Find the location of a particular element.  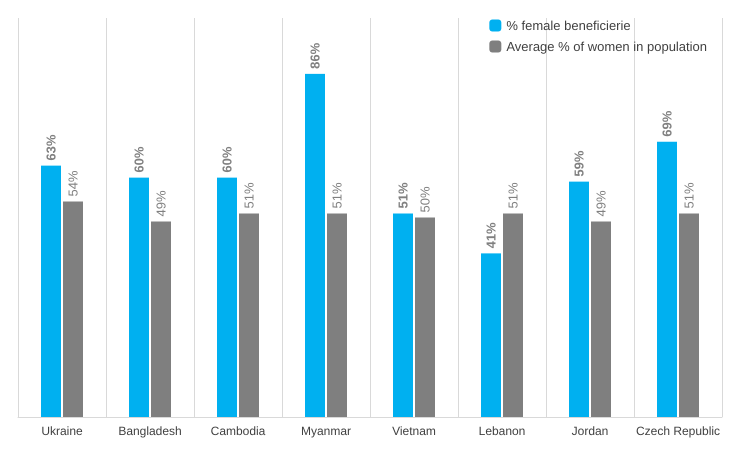

data-label: 50% is located at coordinates (425, 199).